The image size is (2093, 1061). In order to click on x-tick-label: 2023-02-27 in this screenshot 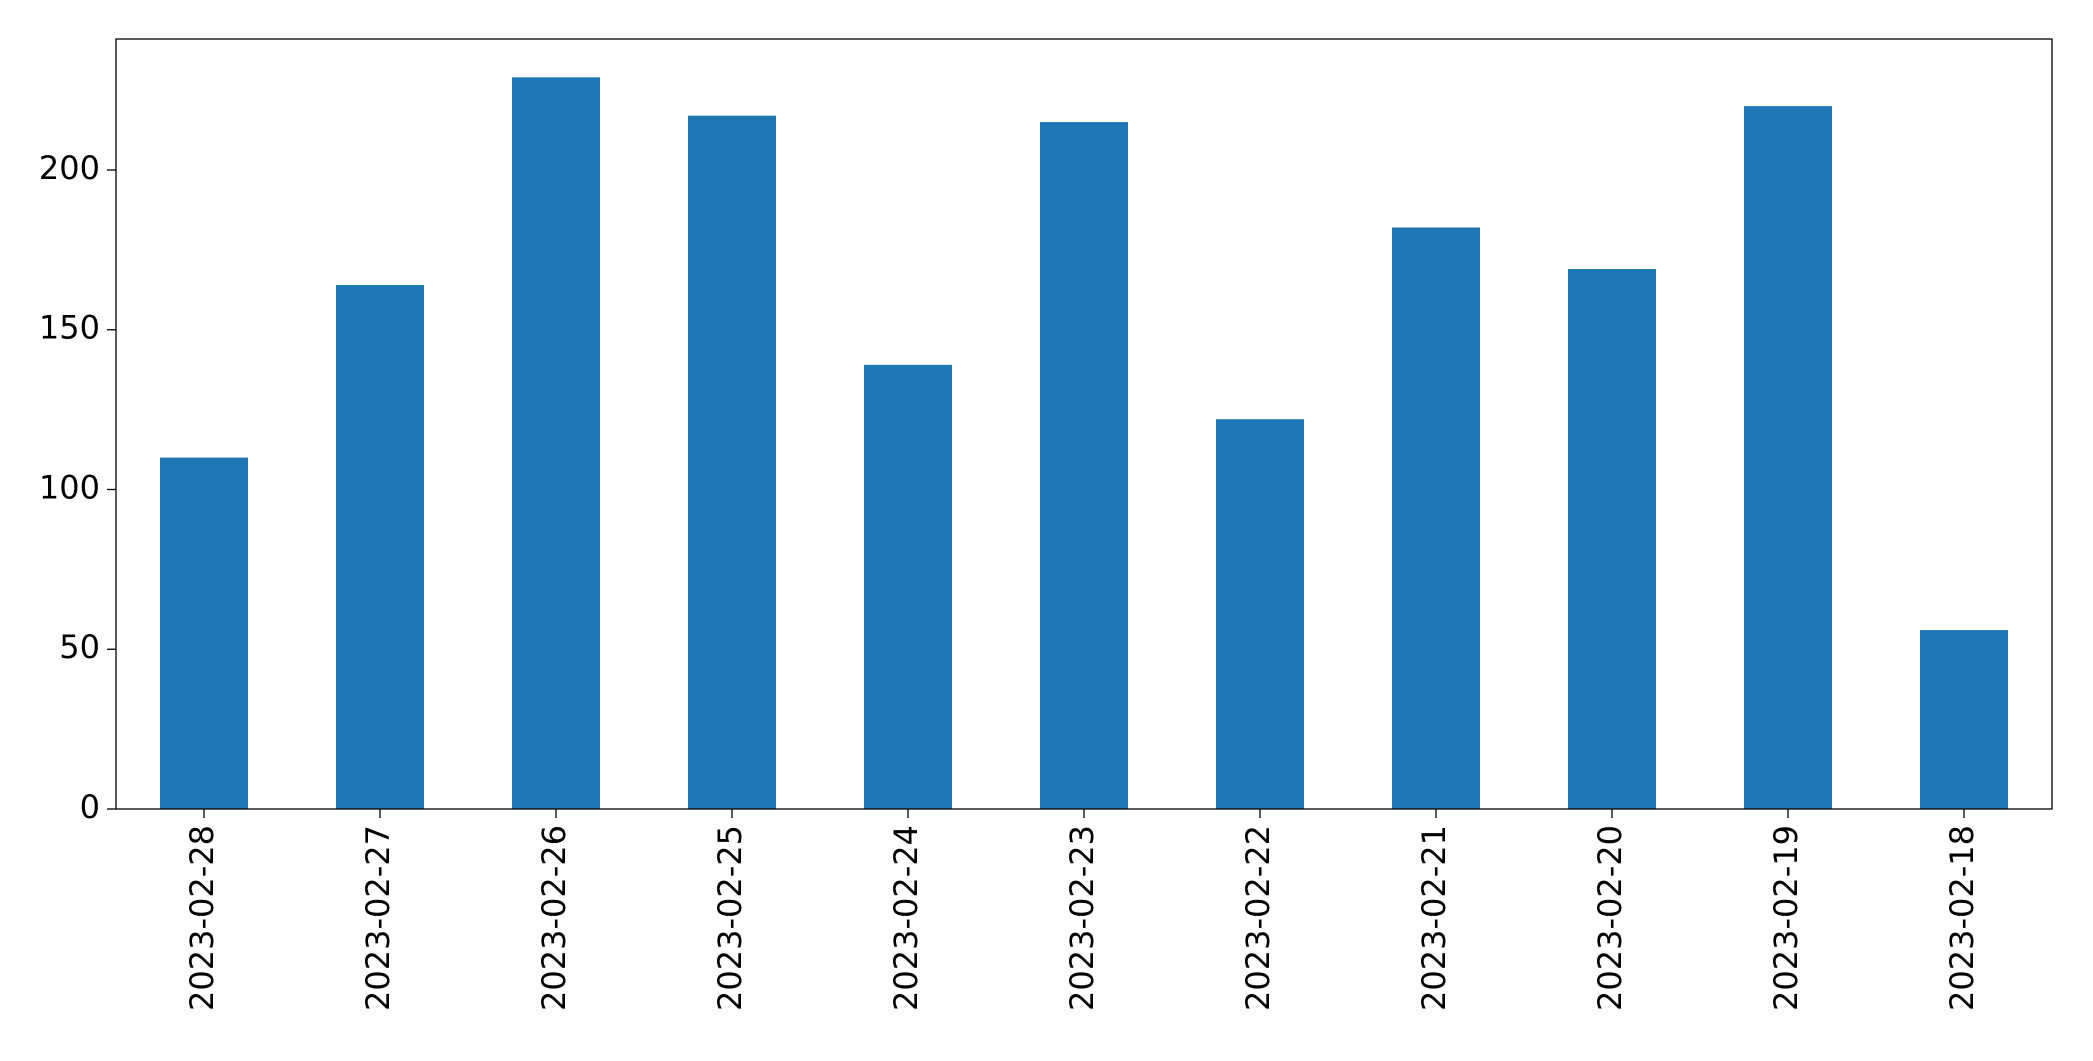, I will do `click(378, 918)`.